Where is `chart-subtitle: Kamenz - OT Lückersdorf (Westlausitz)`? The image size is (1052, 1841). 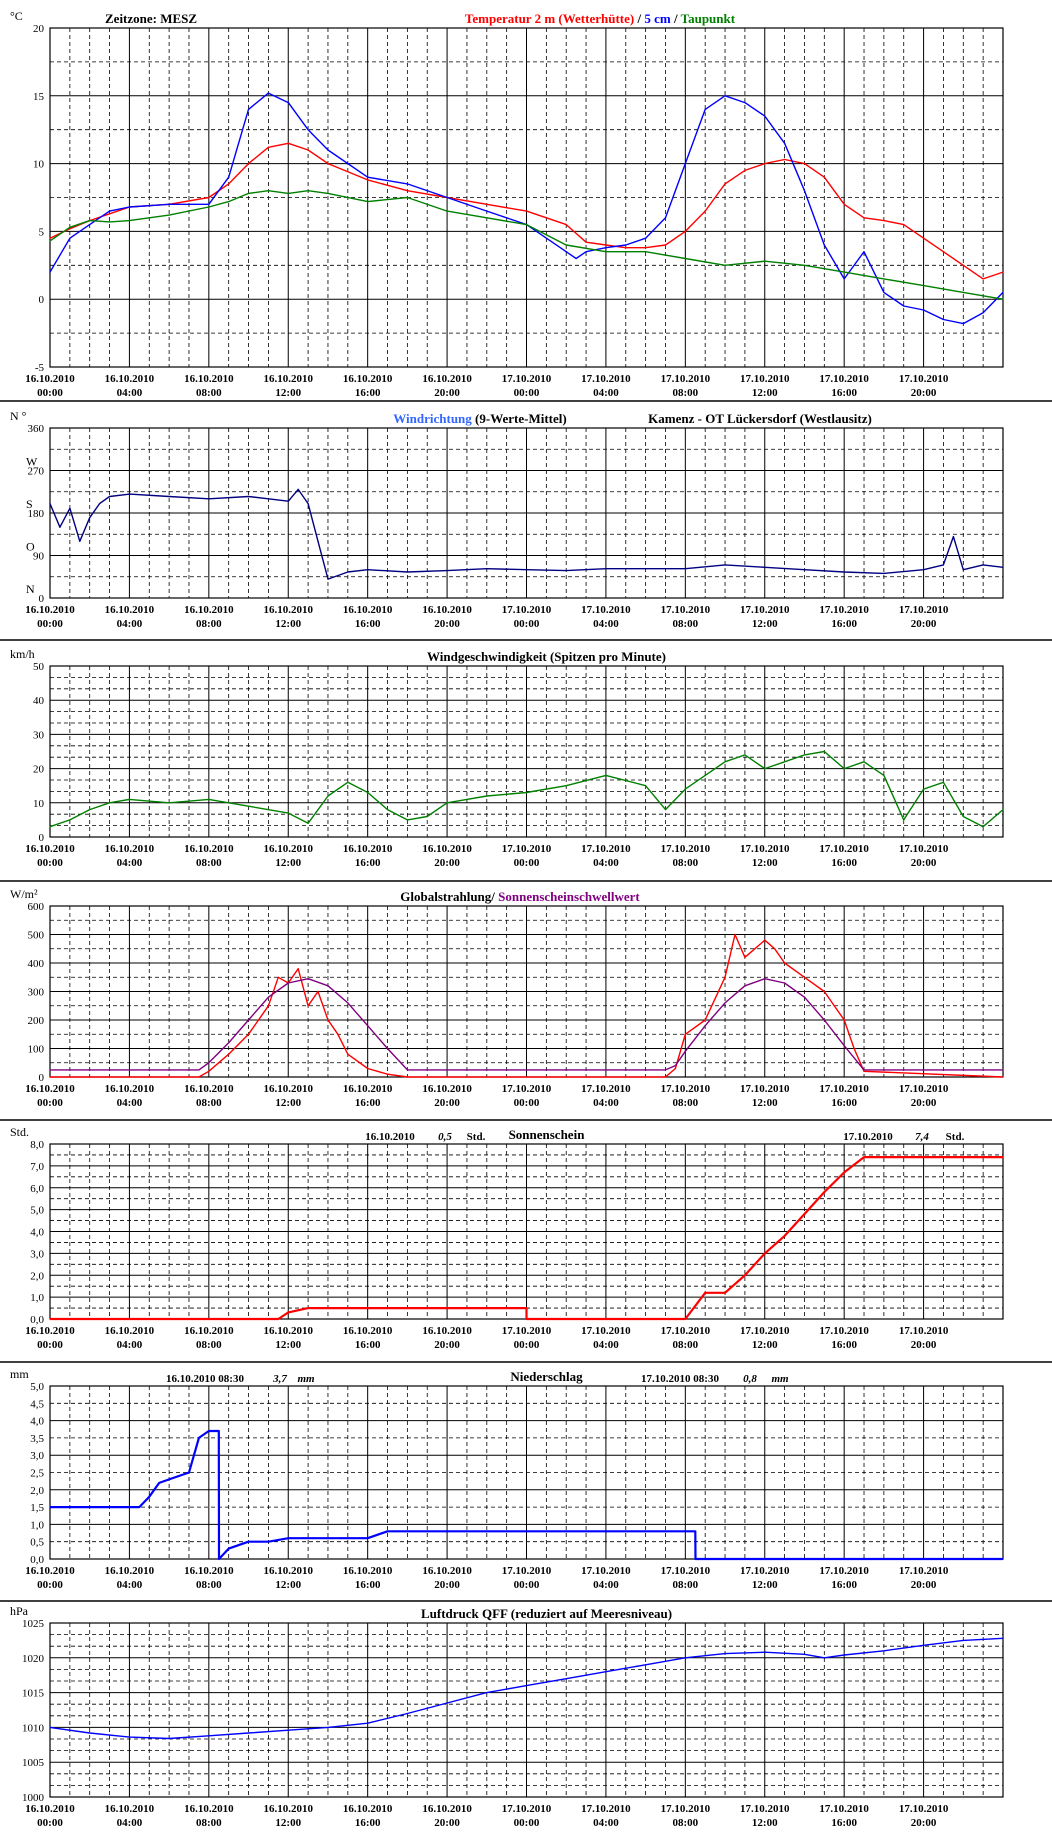 chart-subtitle: Kamenz - OT Lückersdorf (Westlausitz) is located at coordinates (760, 418).